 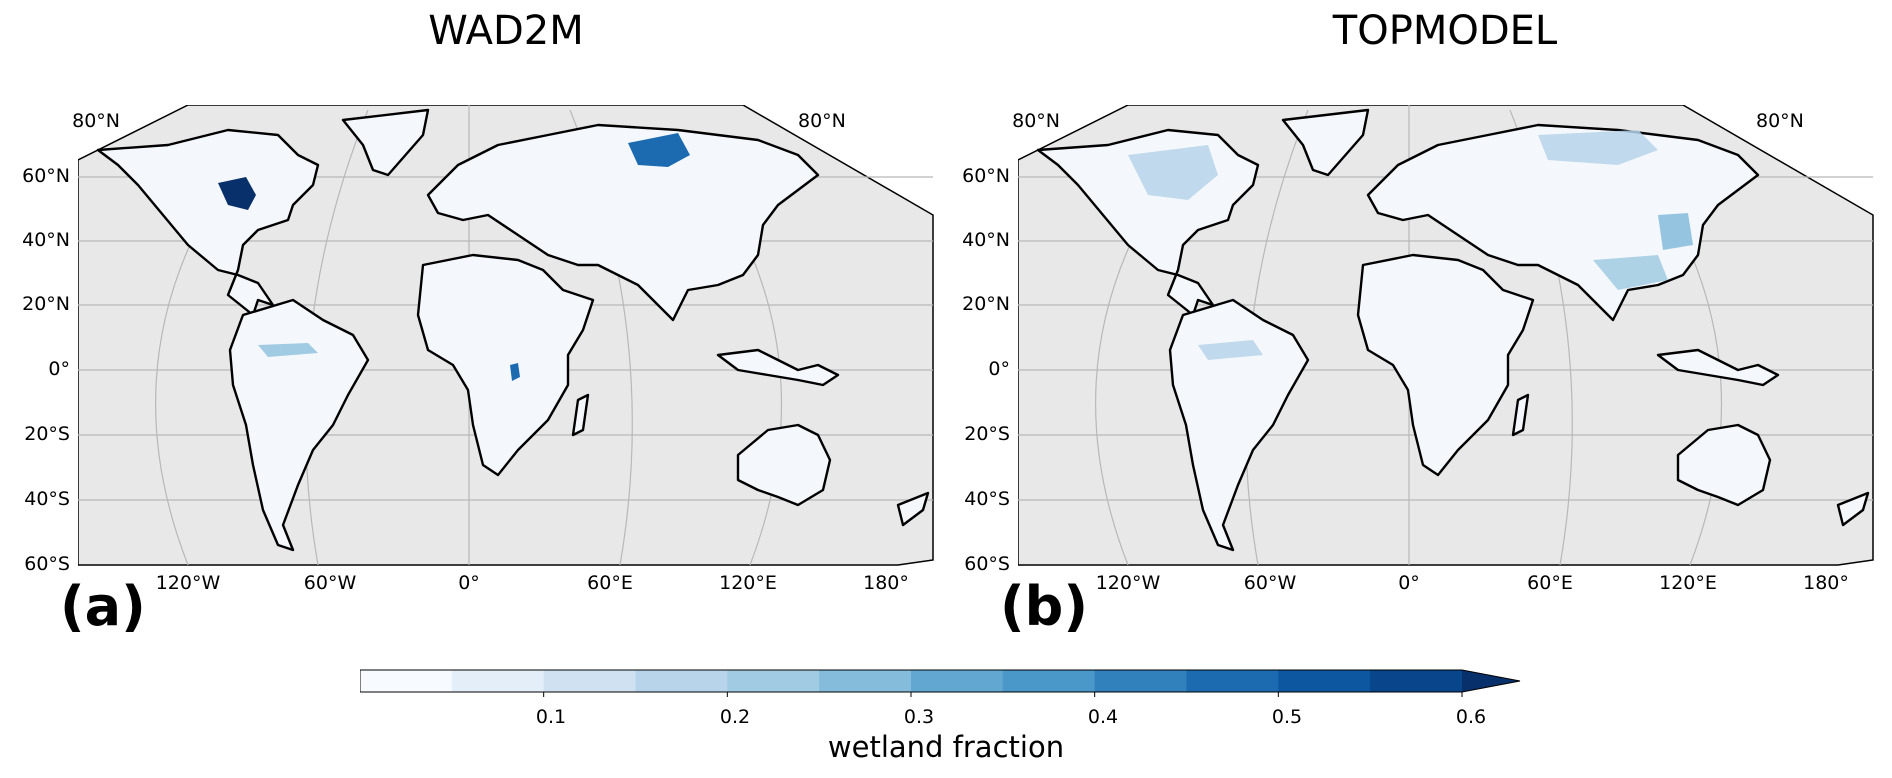 I want to click on east-china-wetland, so click(x=1675, y=231).